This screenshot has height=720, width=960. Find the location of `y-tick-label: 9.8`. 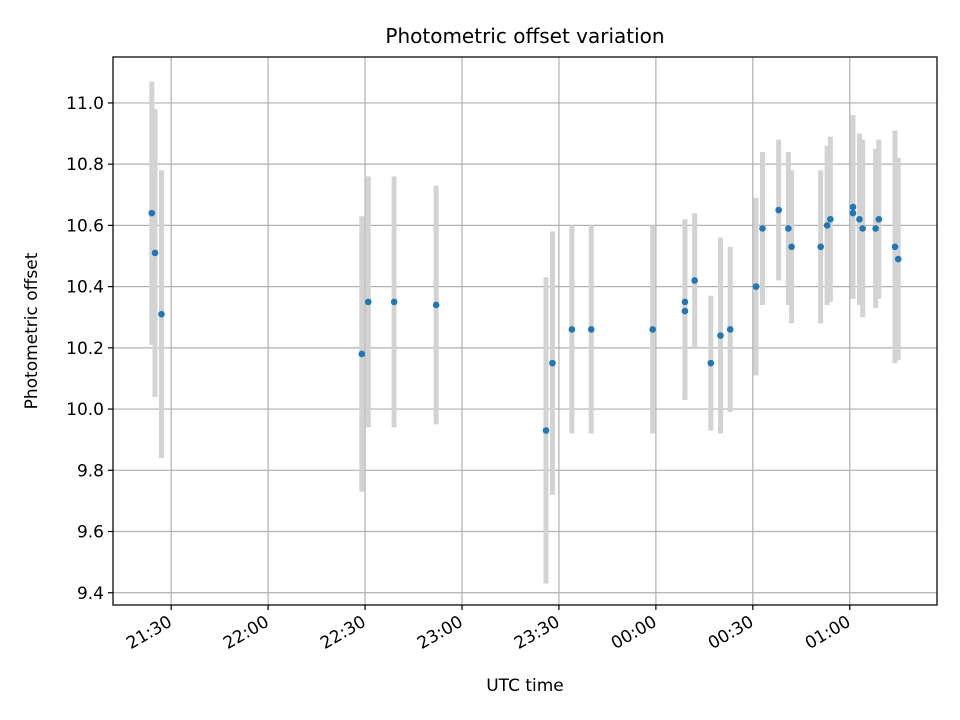

y-tick-label: 9.8 is located at coordinates (90, 471).